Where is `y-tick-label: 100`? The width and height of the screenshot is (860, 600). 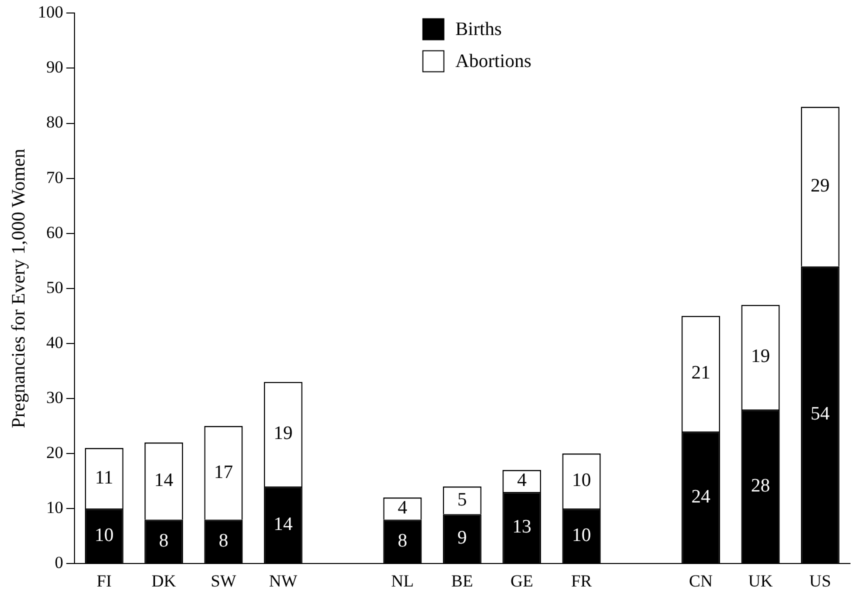 y-tick-label: 100 is located at coordinates (51, 12).